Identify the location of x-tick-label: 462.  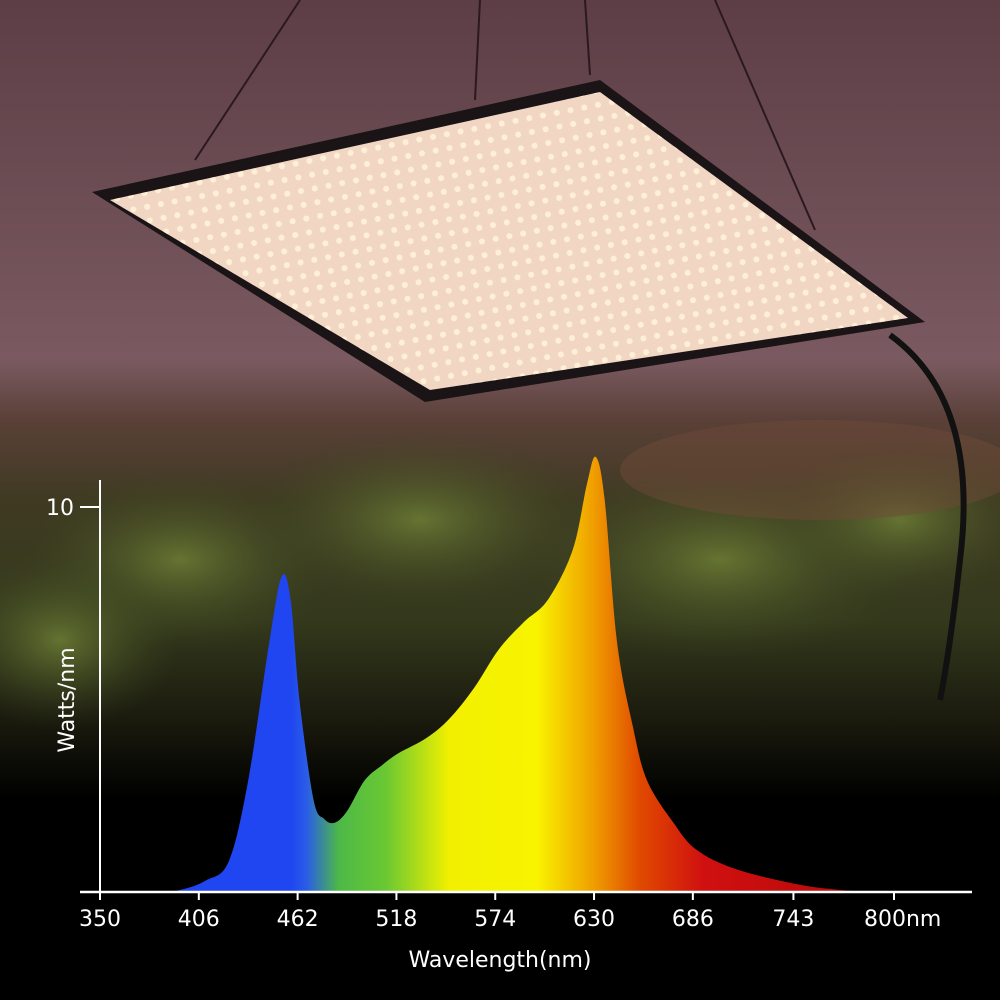
(298, 919).